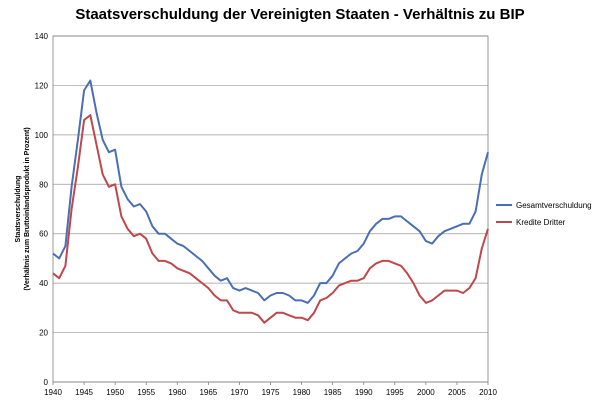 The height and width of the screenshot is (400, 600). I want to click on x-tick-label: 1985, so click(333, 392).